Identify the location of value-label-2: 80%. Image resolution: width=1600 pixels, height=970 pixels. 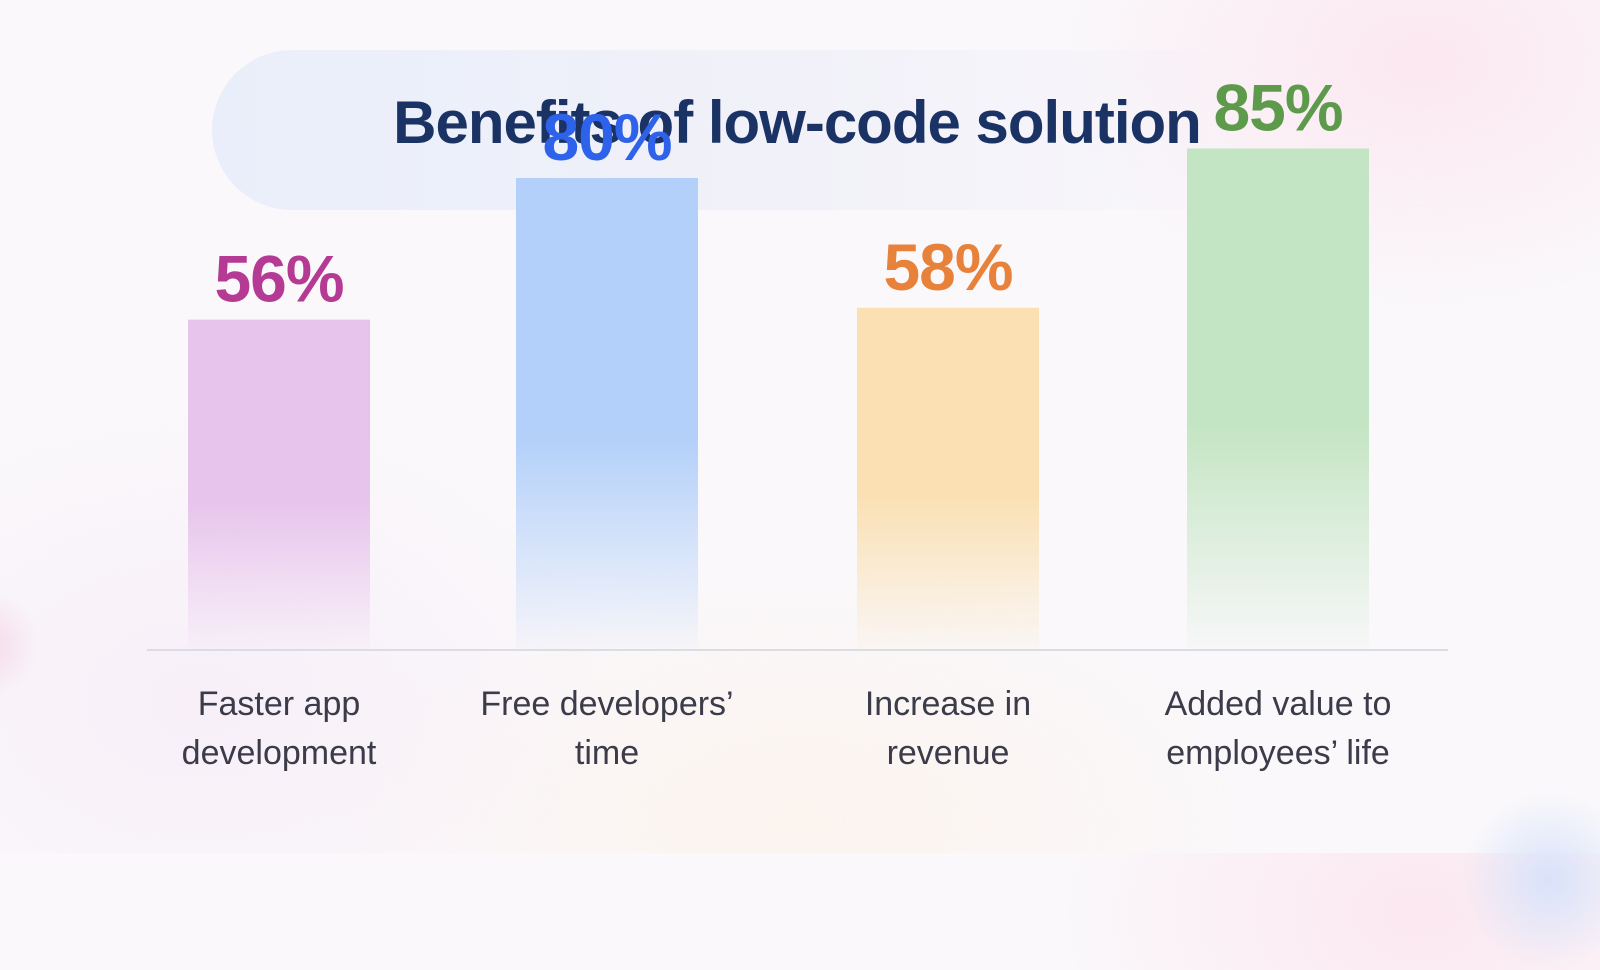
(606, 137).